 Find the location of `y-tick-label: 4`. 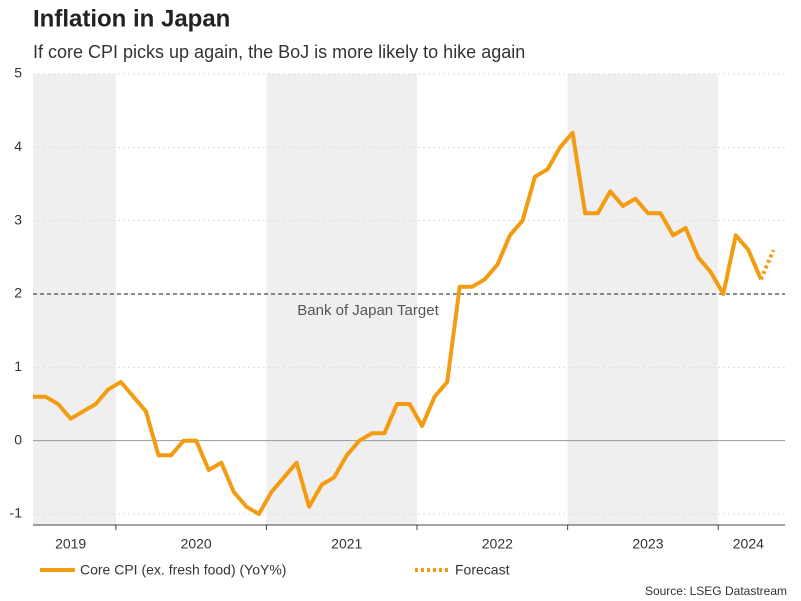

y-tick-label: 4 is located at coordinates (18, 146).